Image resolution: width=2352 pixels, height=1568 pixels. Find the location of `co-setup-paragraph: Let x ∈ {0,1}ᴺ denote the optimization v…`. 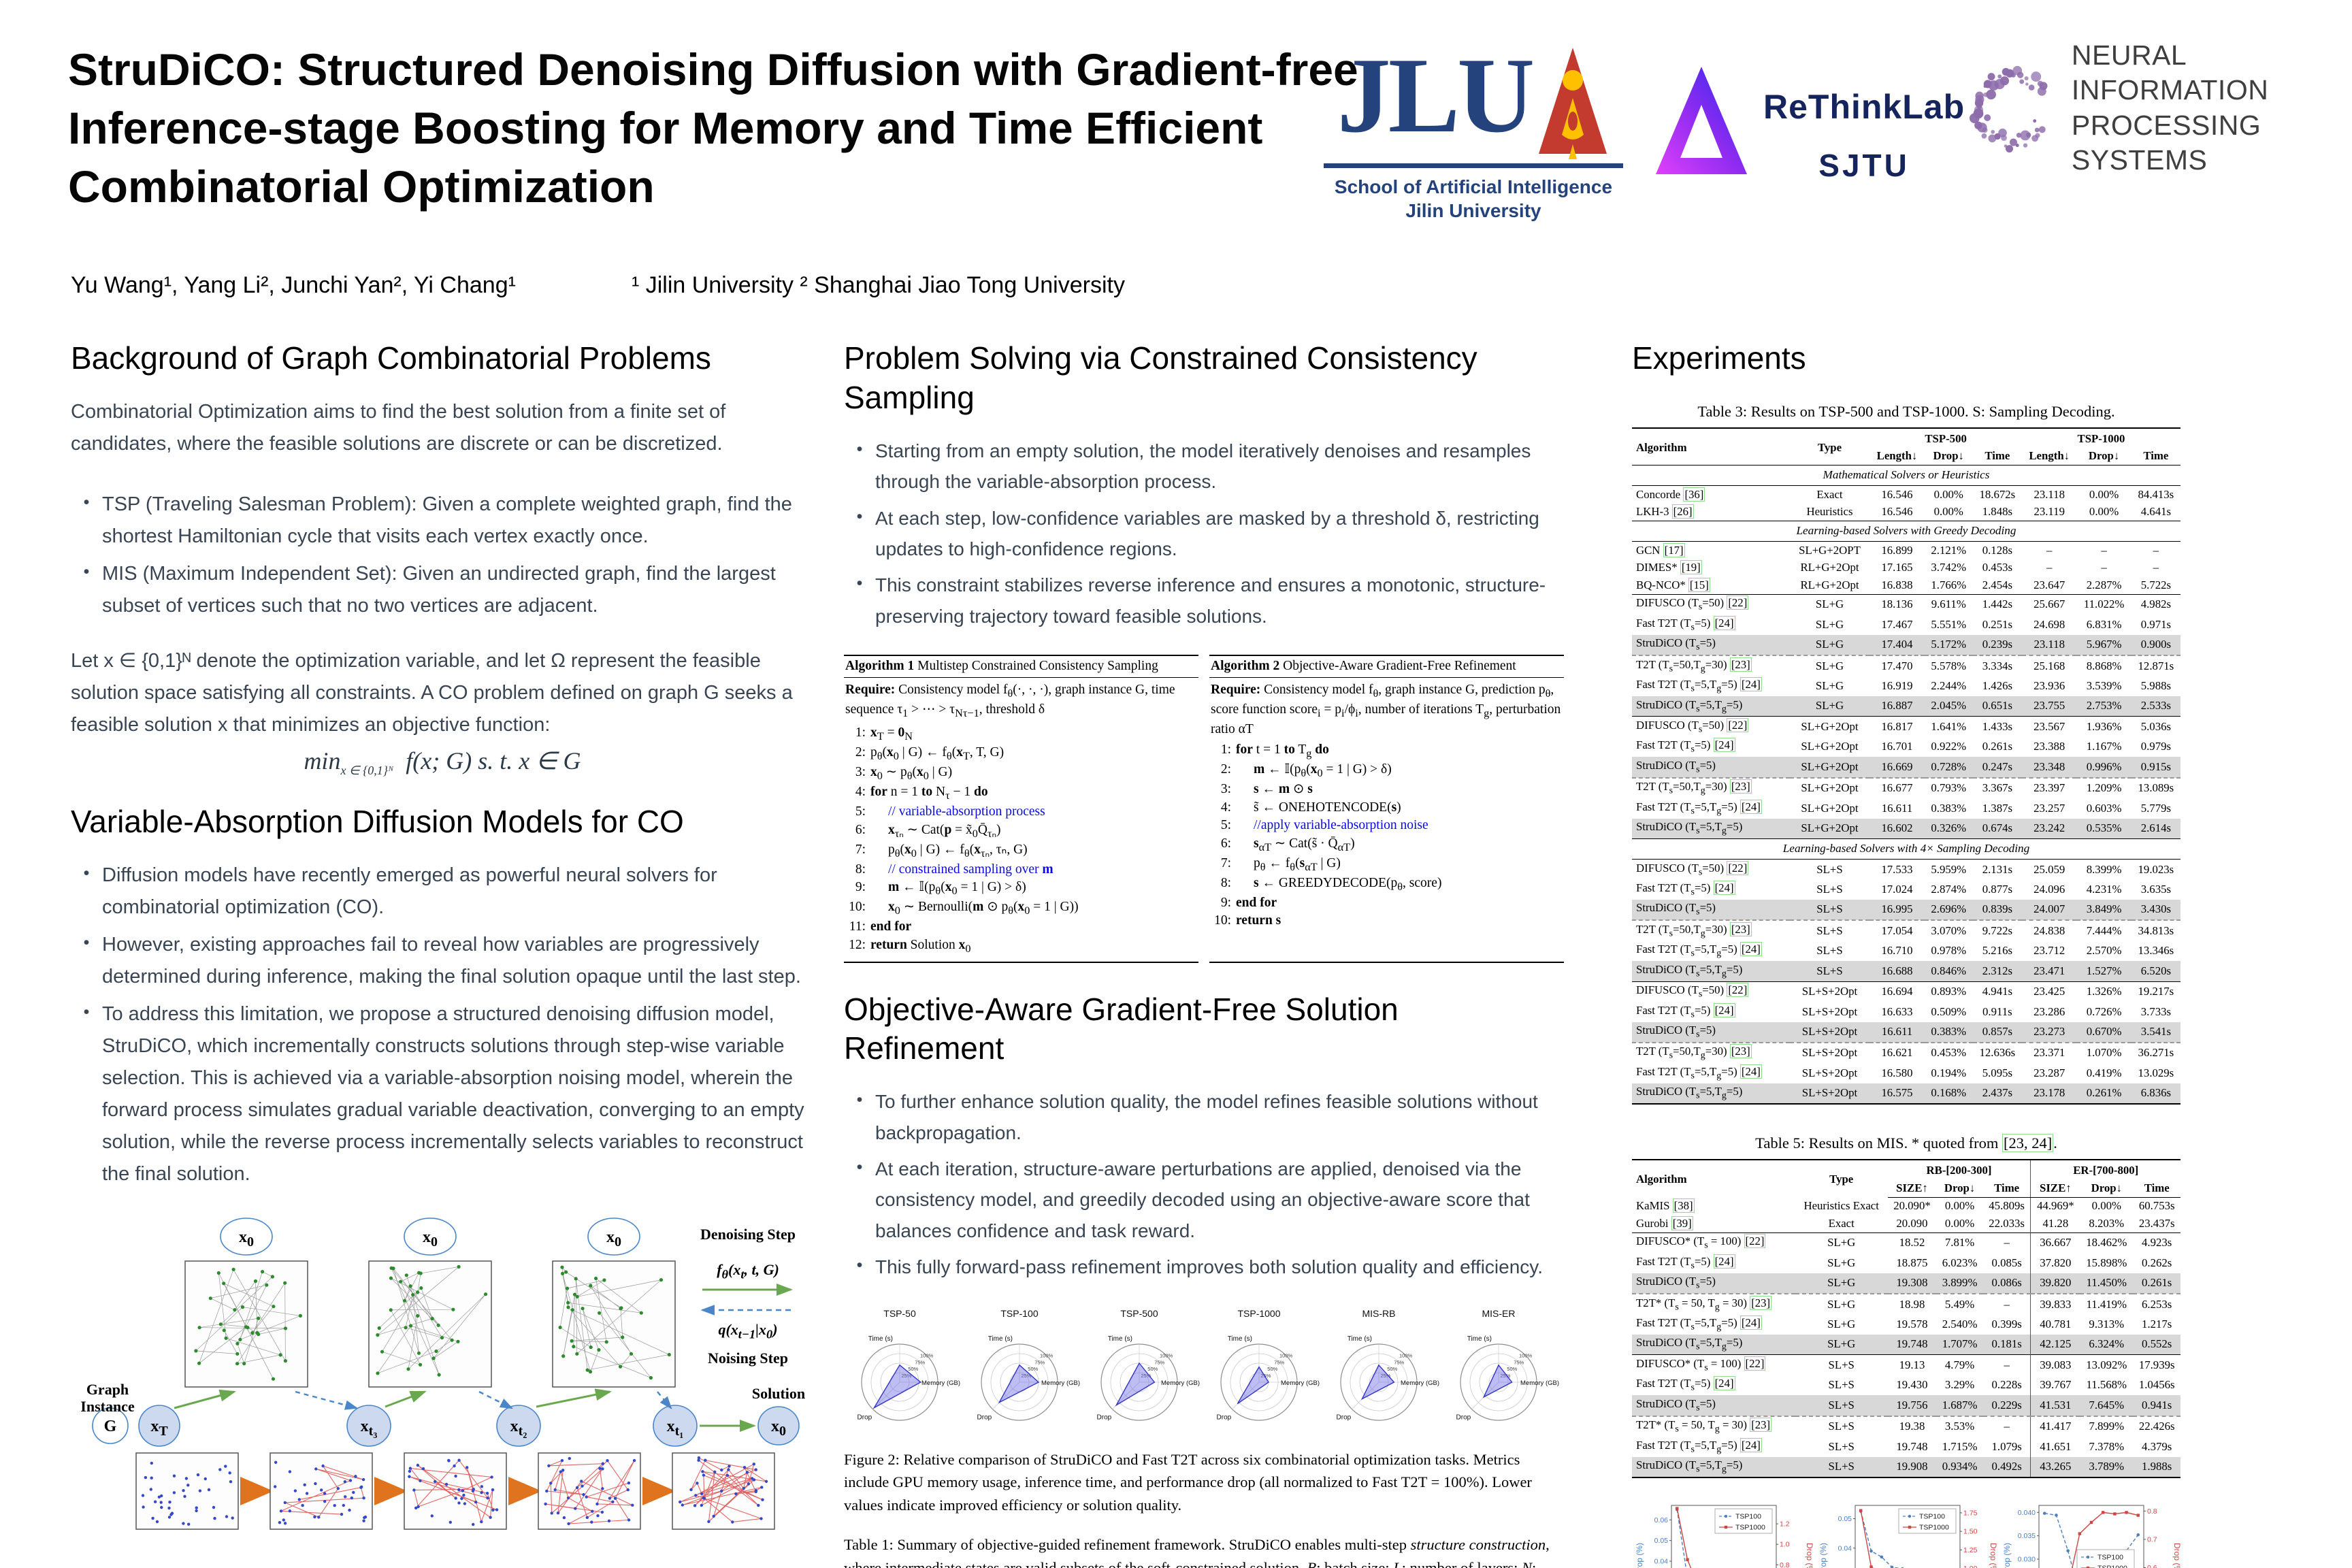

co-setup-paragraph: Let x ∈ {0,1}ᴺ denote the optimization v… is located at coordinates (432, 693).